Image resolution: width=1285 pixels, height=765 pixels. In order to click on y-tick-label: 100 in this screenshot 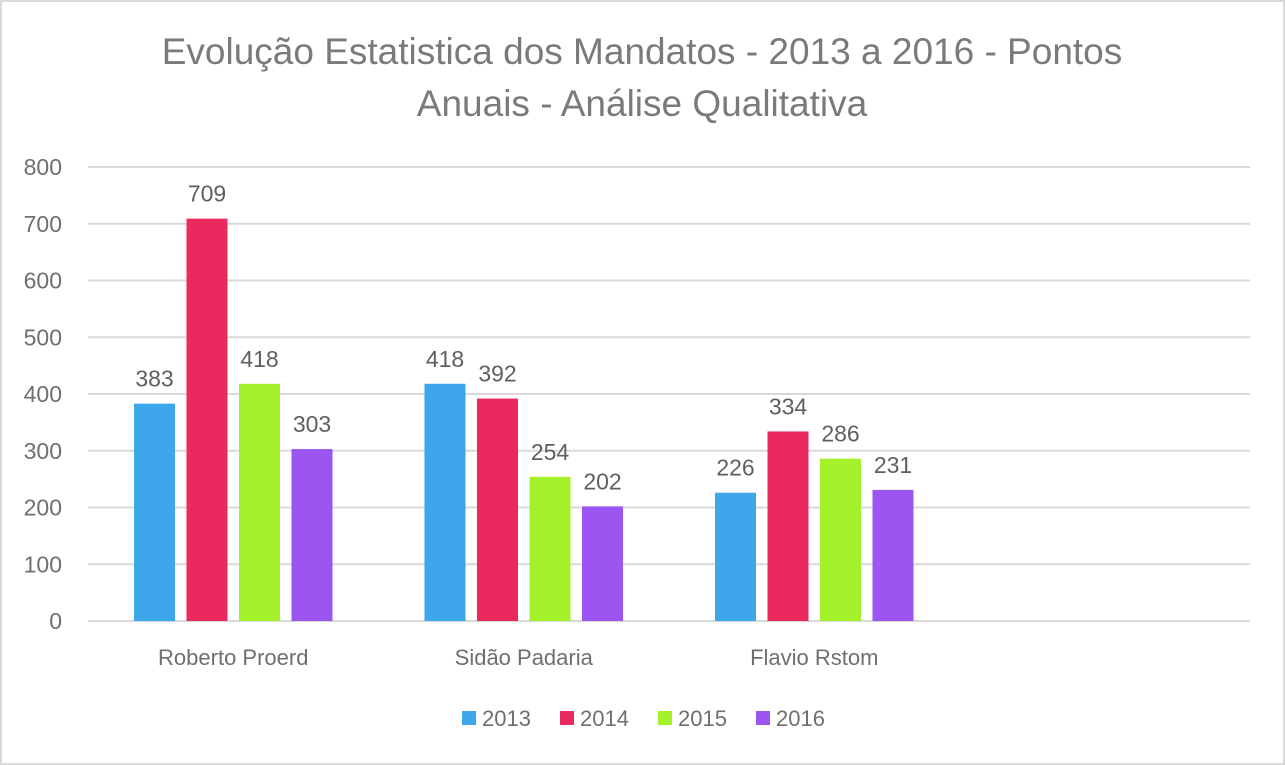, I will do `click(43, 564)`.